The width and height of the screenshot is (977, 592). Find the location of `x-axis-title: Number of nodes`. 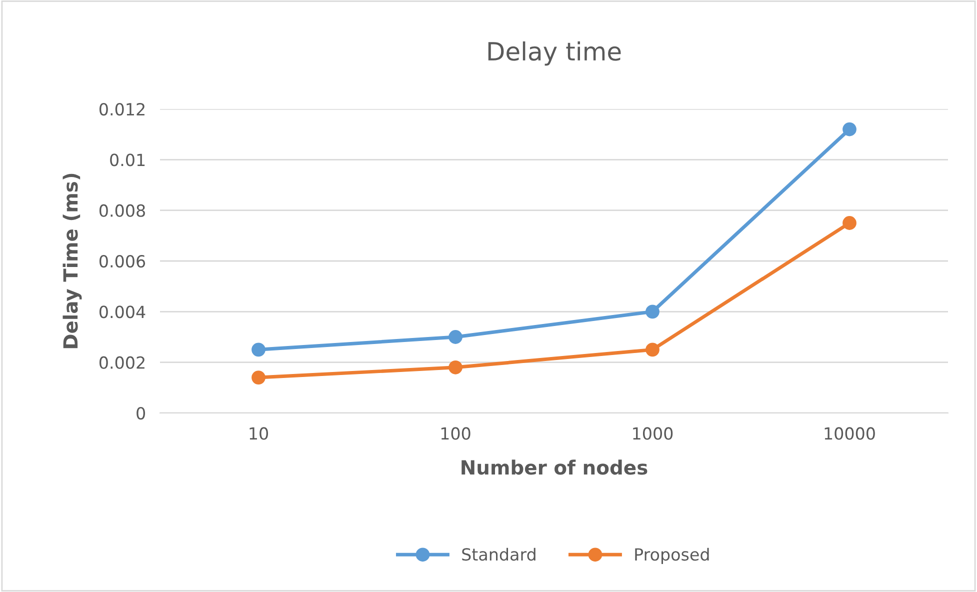

x-axis-title: Number of nodes is located at coordinates (555, 467).